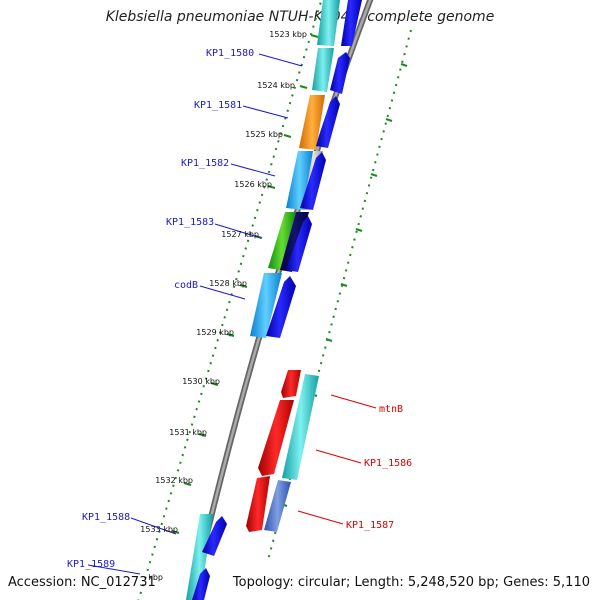  What do you see at coordinates (288, 34) in the screenshot?
I see `tick-label: 1523 kbp` at bounding box center [288, 34].